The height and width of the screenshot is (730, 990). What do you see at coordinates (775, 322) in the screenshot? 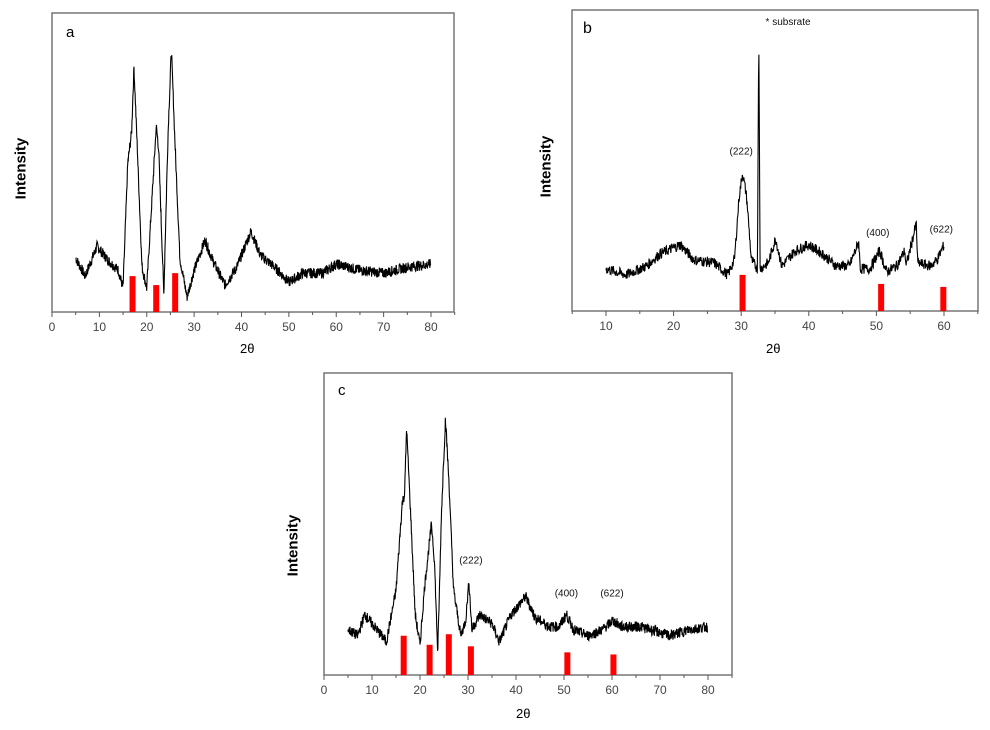
I see `x-axis: 10 20 30 40 50 60` at bounding box center [775, 322].